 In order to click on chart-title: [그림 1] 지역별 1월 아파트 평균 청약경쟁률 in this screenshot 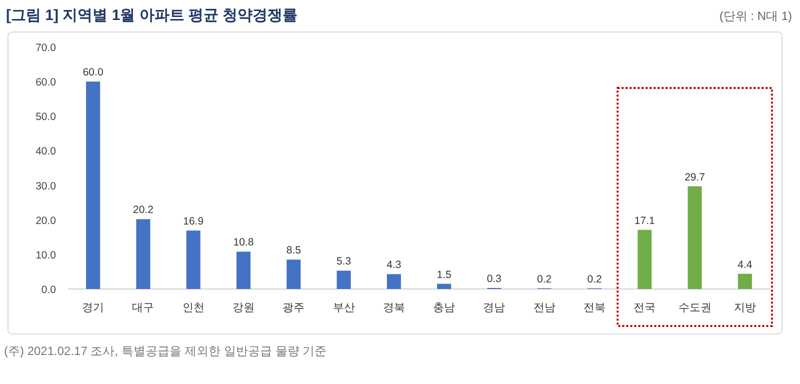, I will do `click(152, 15)`.